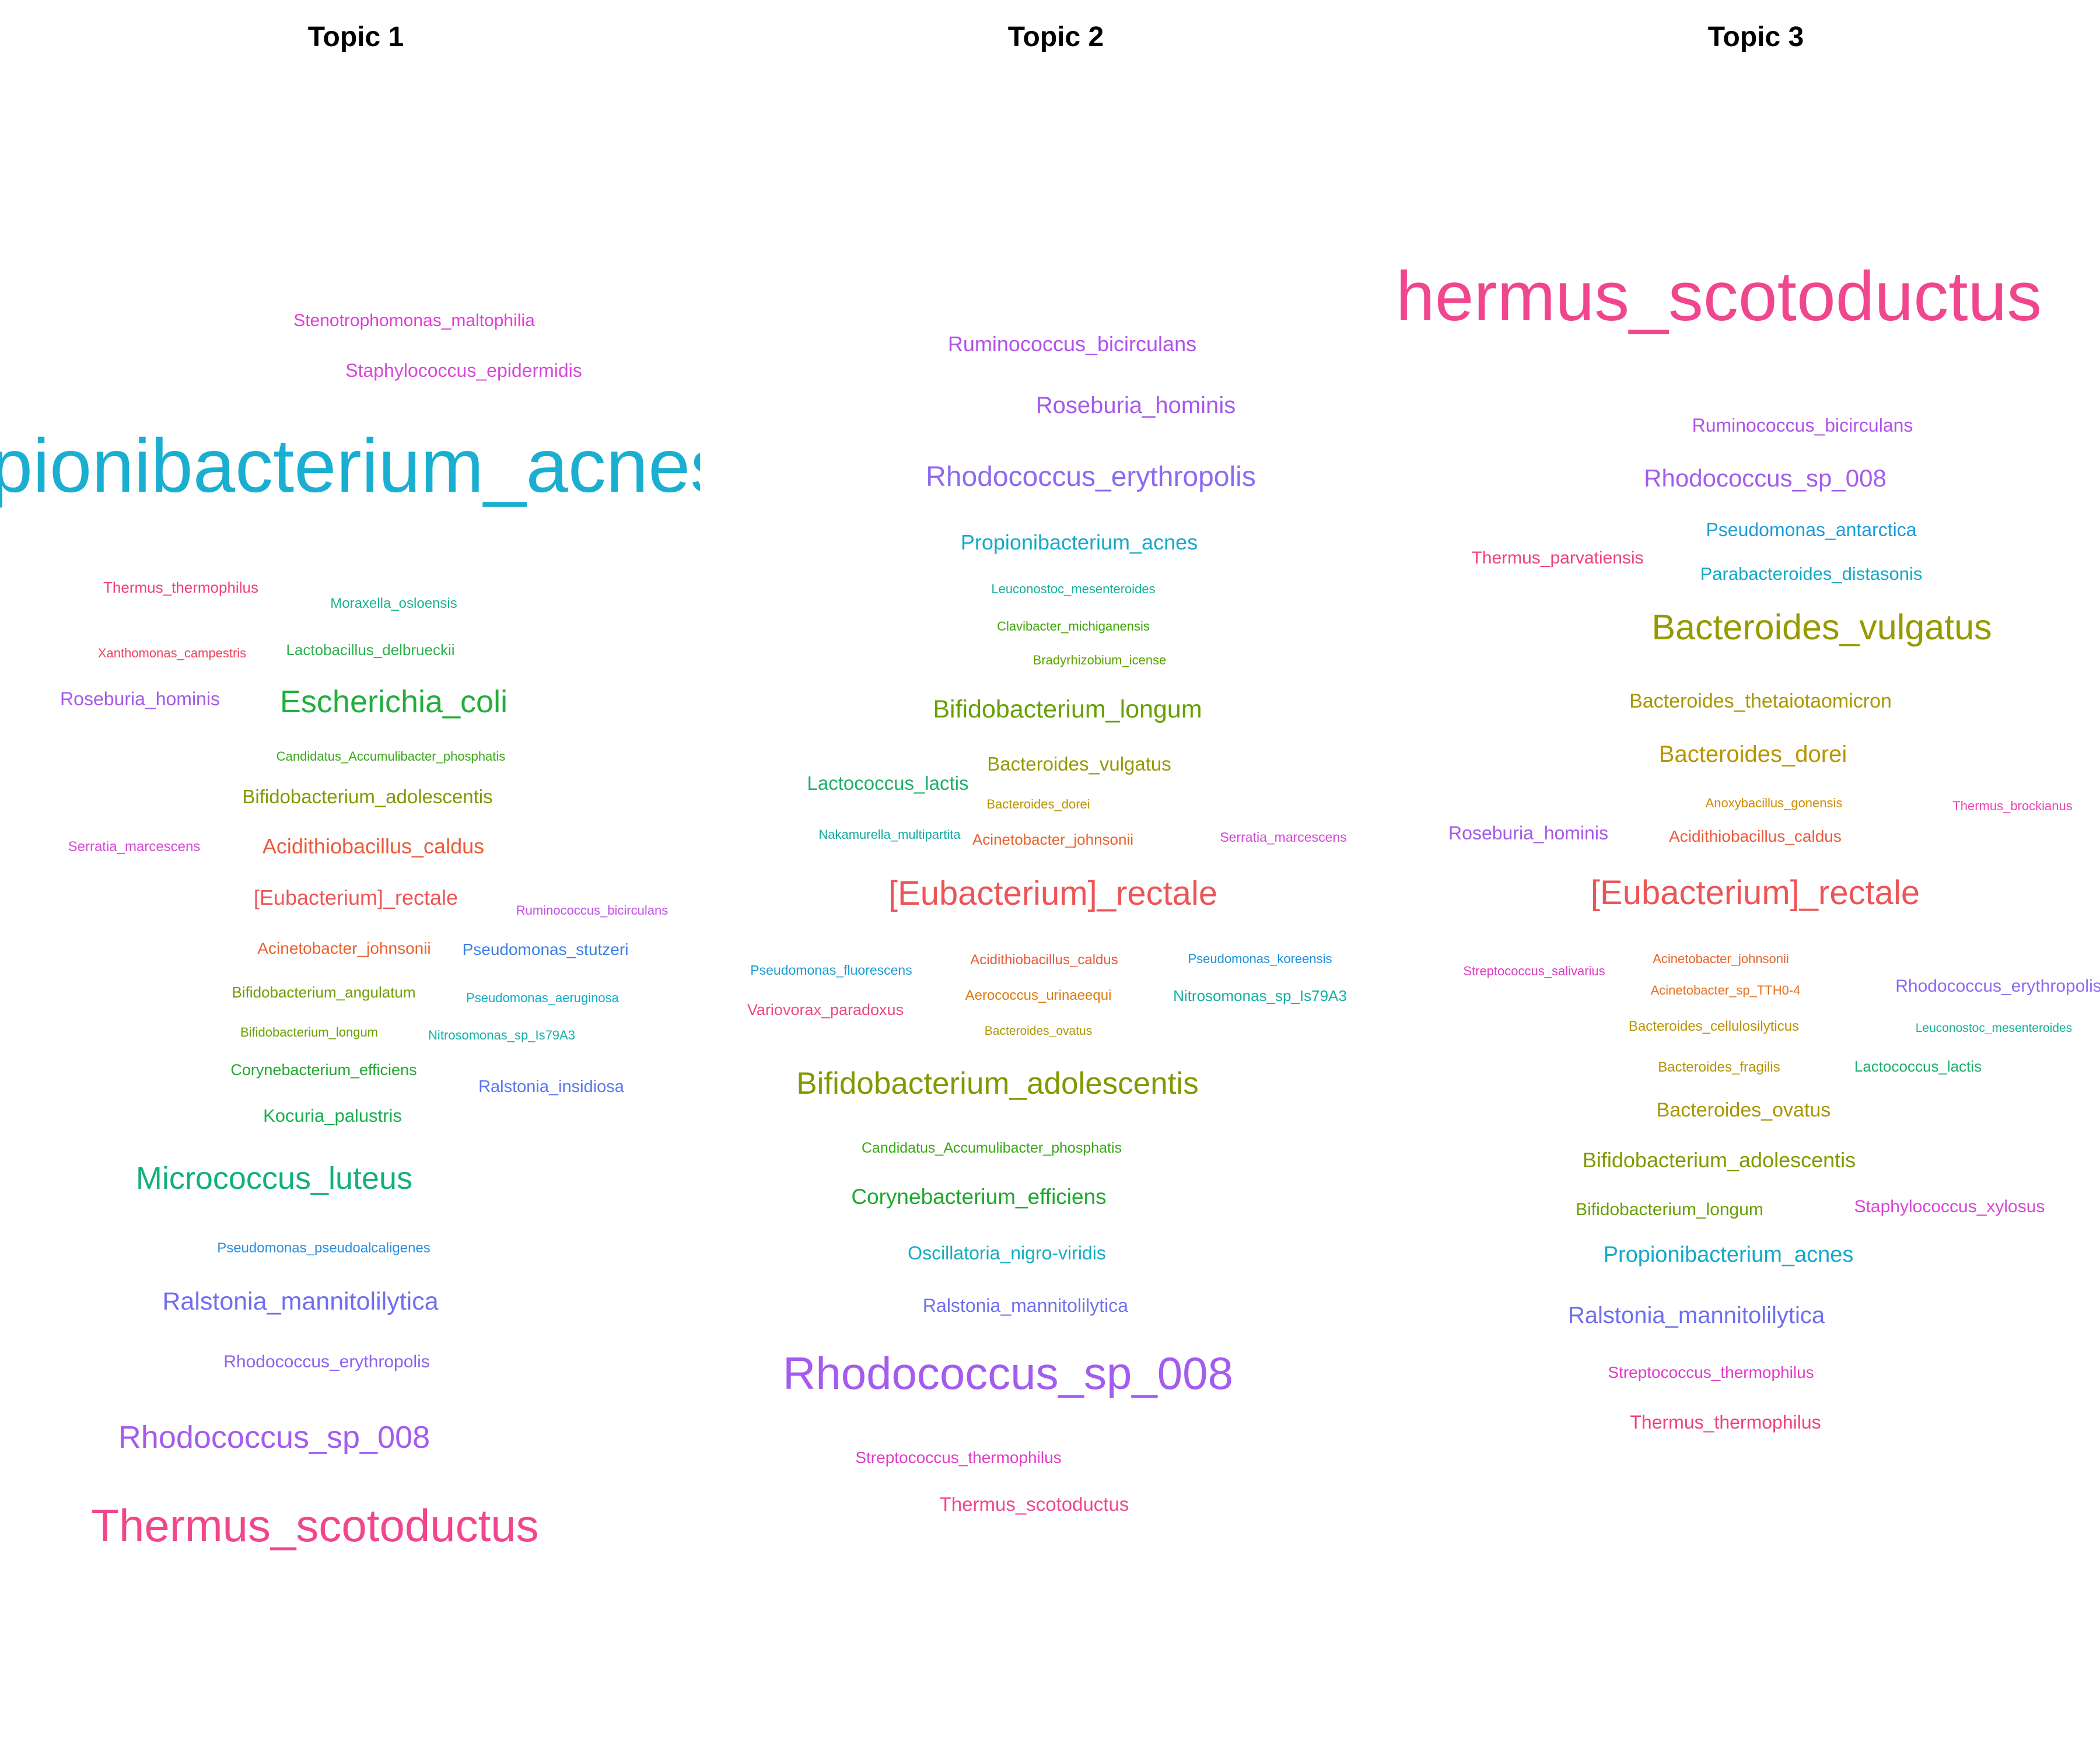  I want to click on word-label: Kocuria_palustris, so click(332, 1115).